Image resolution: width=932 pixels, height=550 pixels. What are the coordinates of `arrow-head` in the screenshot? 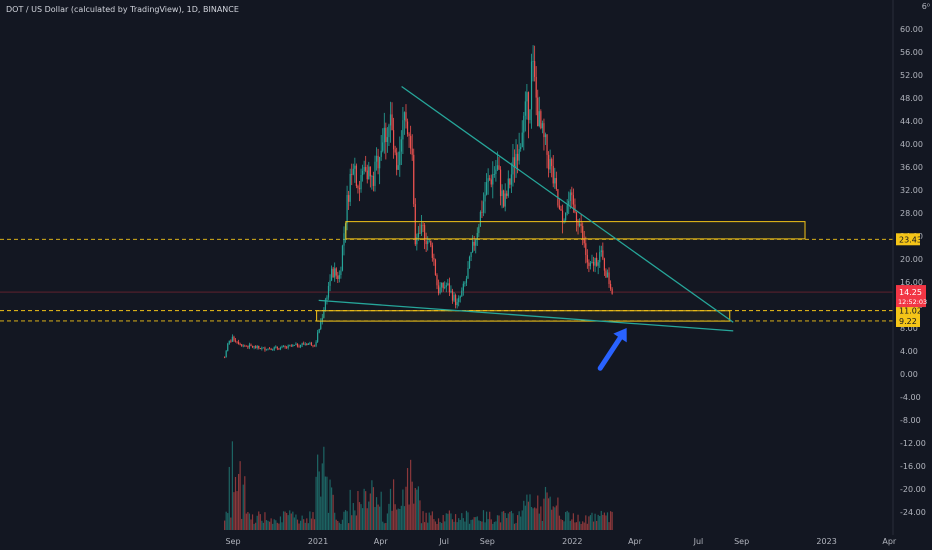 It's located at (620, 335).